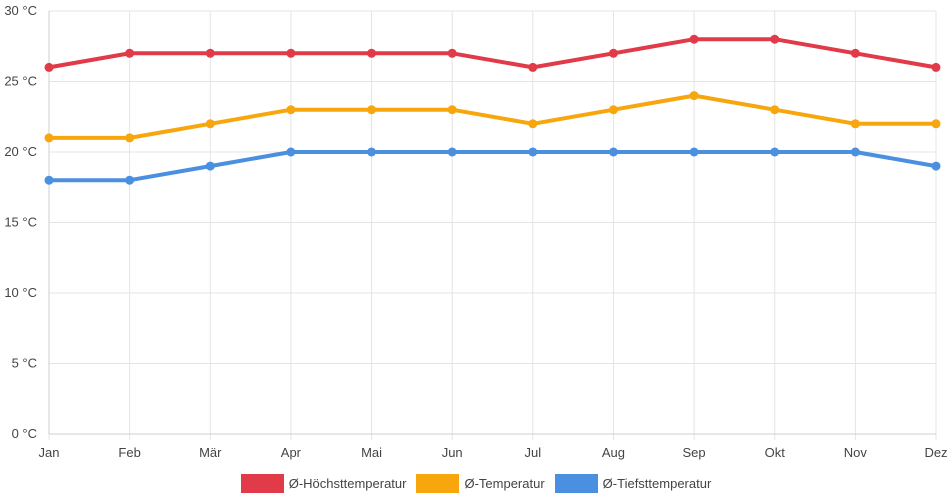  Describe the element at coordinates (856, 452) in the screenshot. I see `x-tick-label: Nov` at that location.